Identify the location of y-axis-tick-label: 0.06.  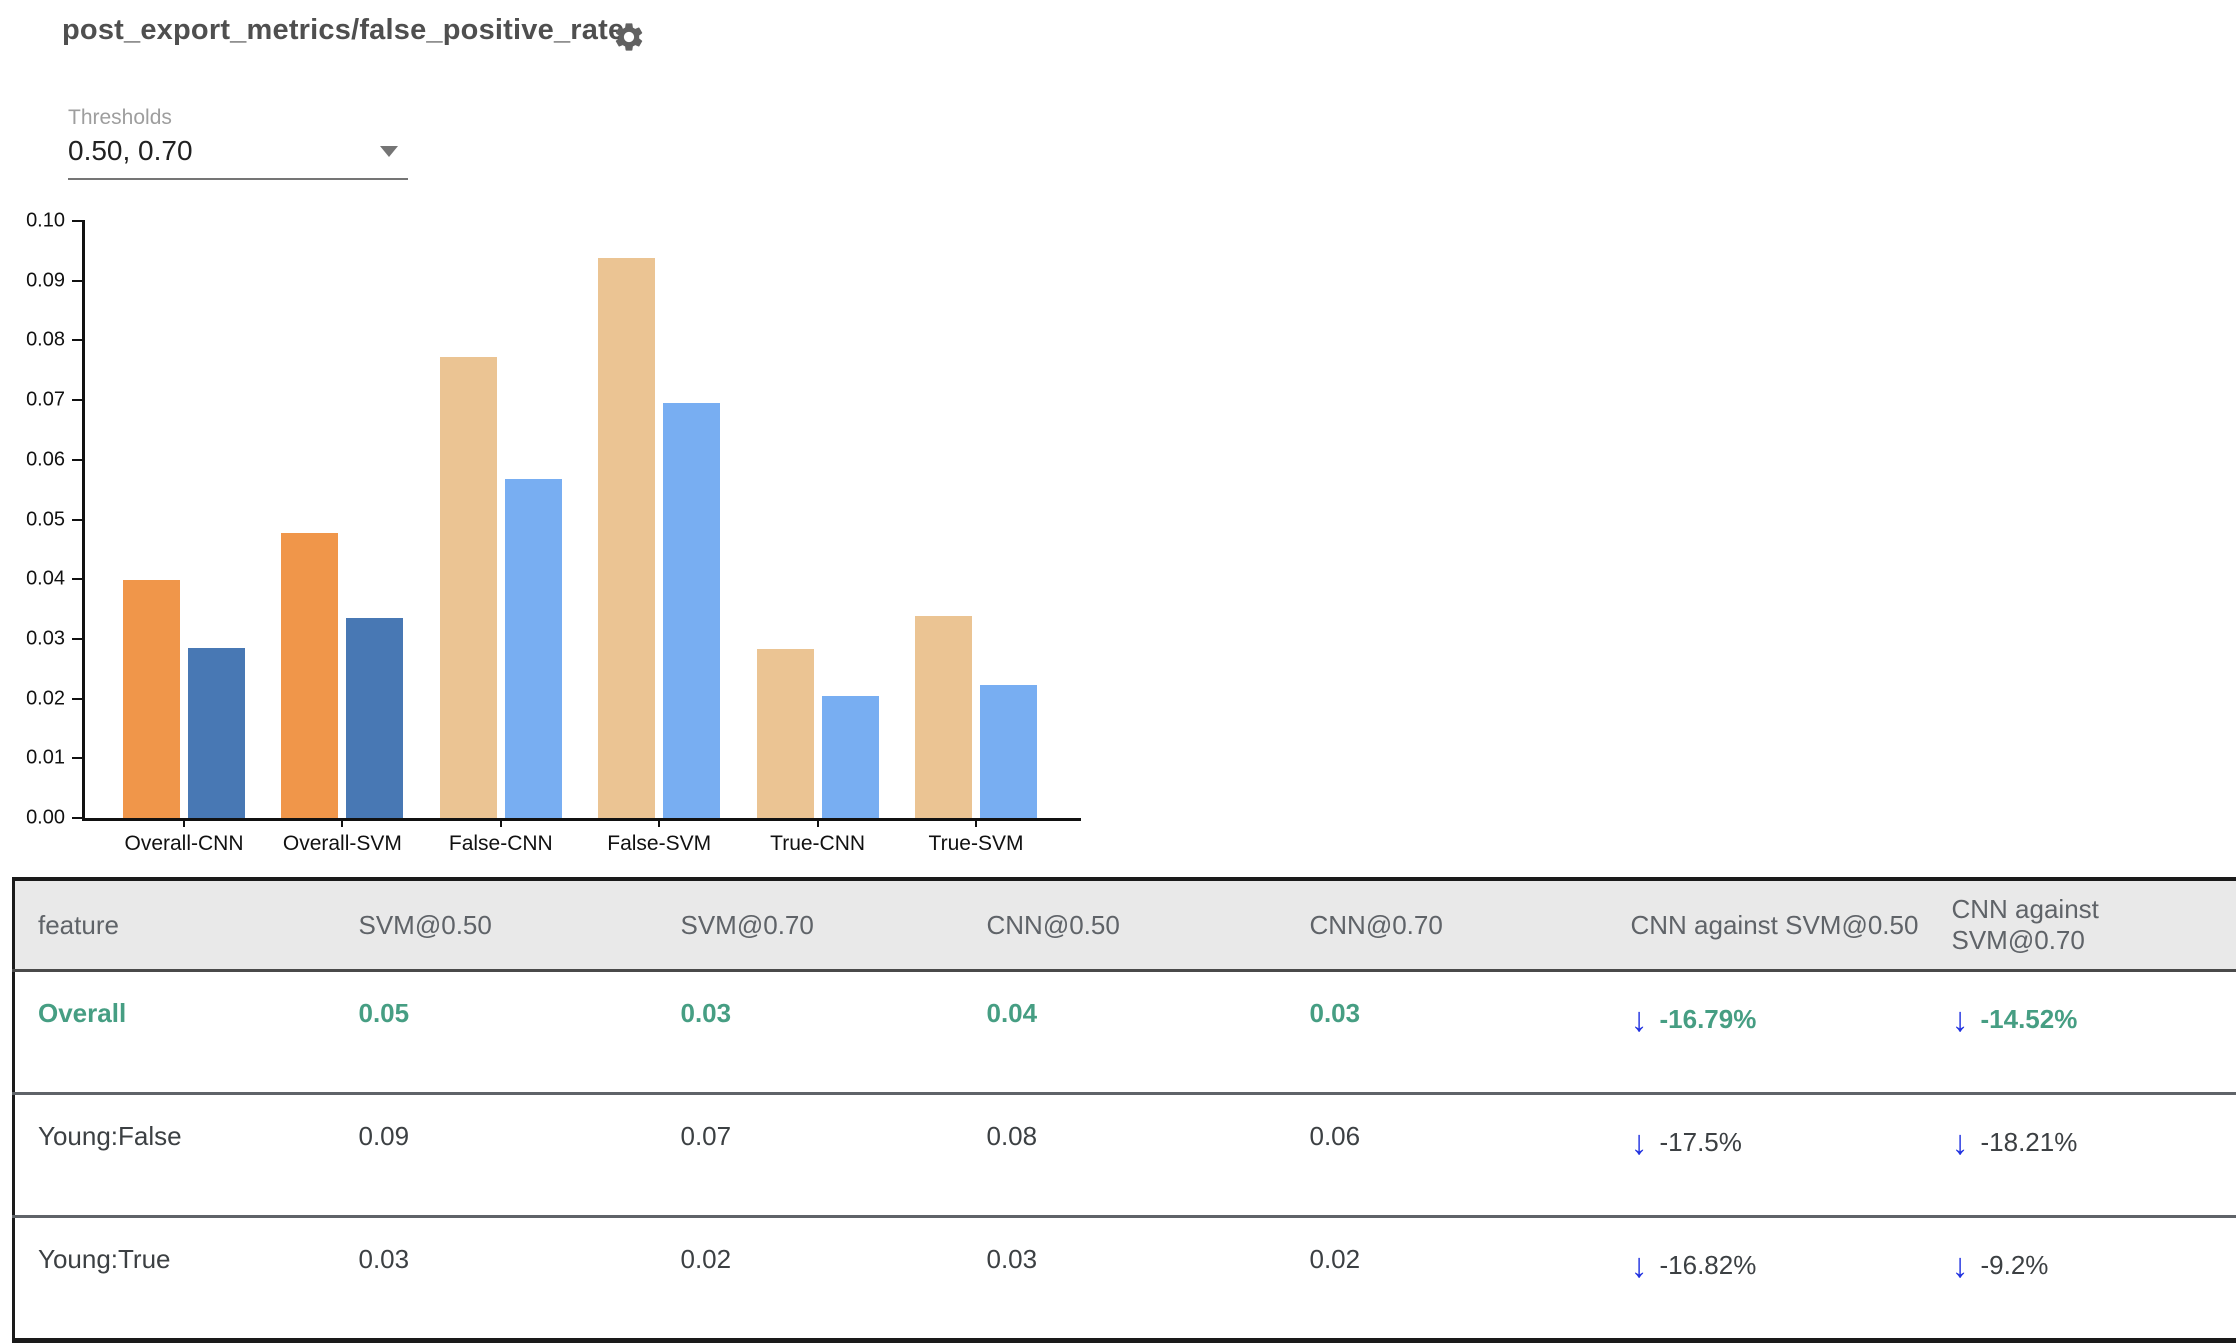
(36, 459).